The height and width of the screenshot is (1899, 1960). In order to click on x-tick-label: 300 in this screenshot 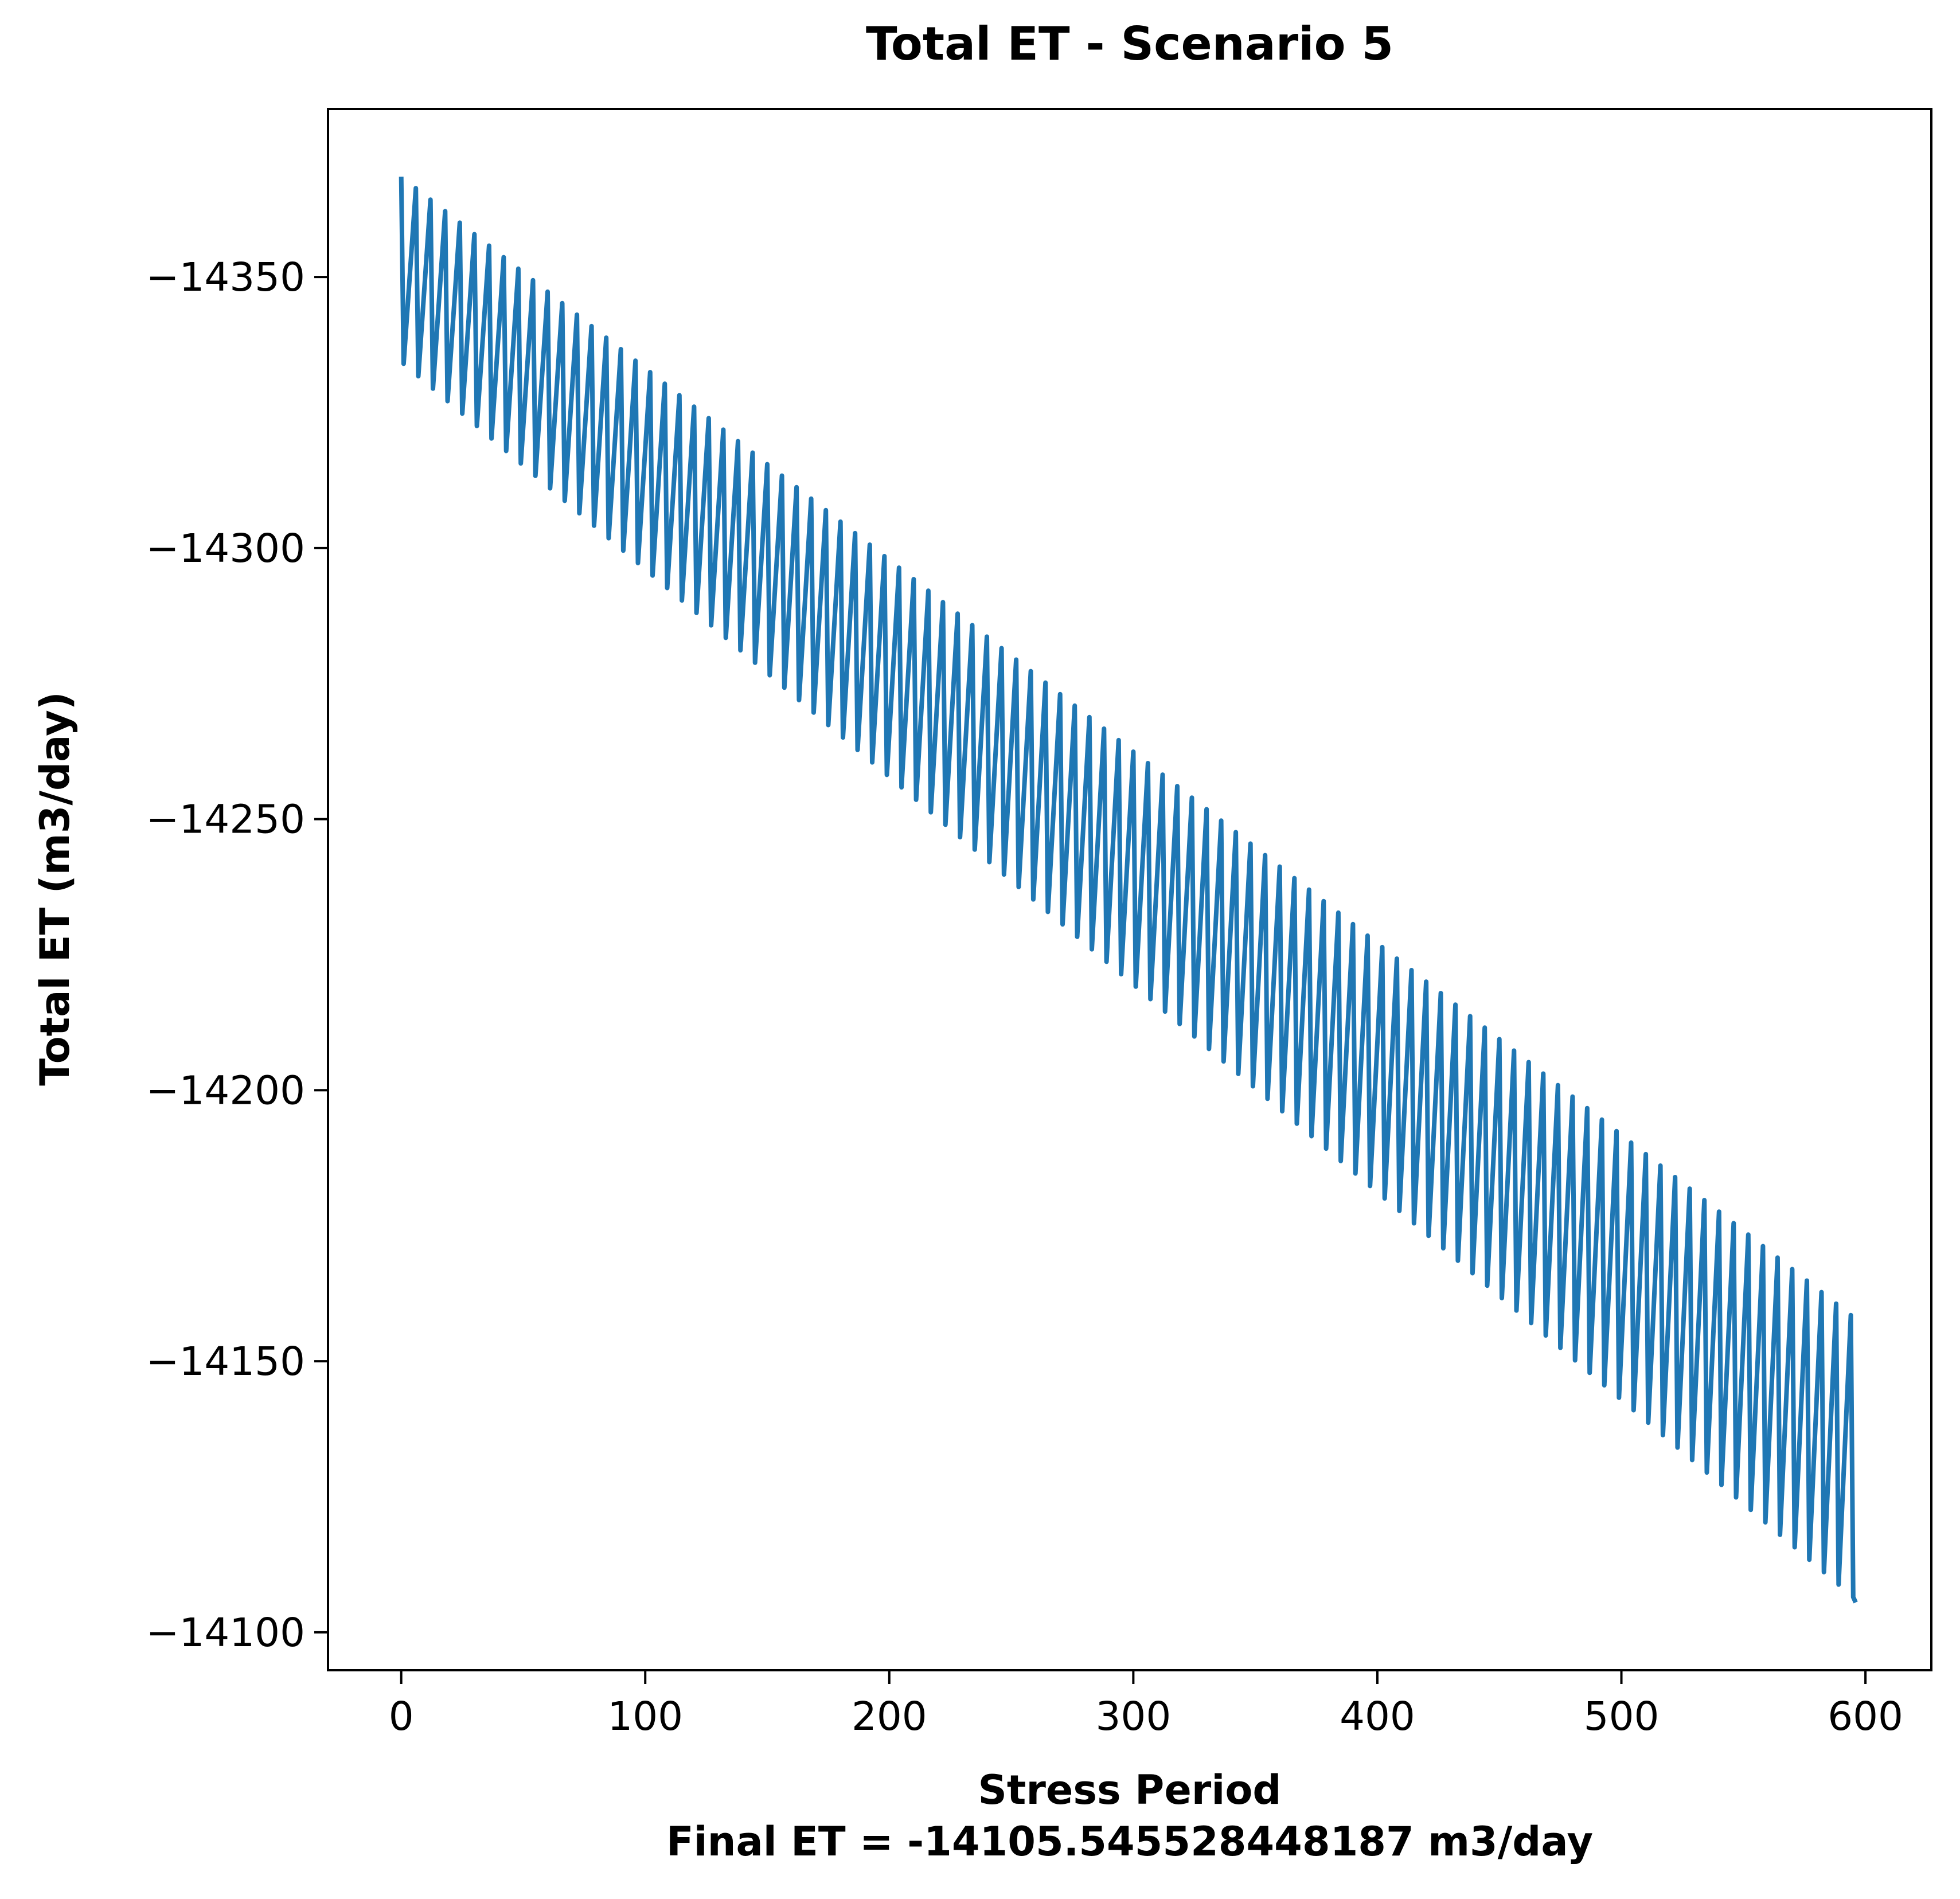, I will do `click(1134, 1717)`.